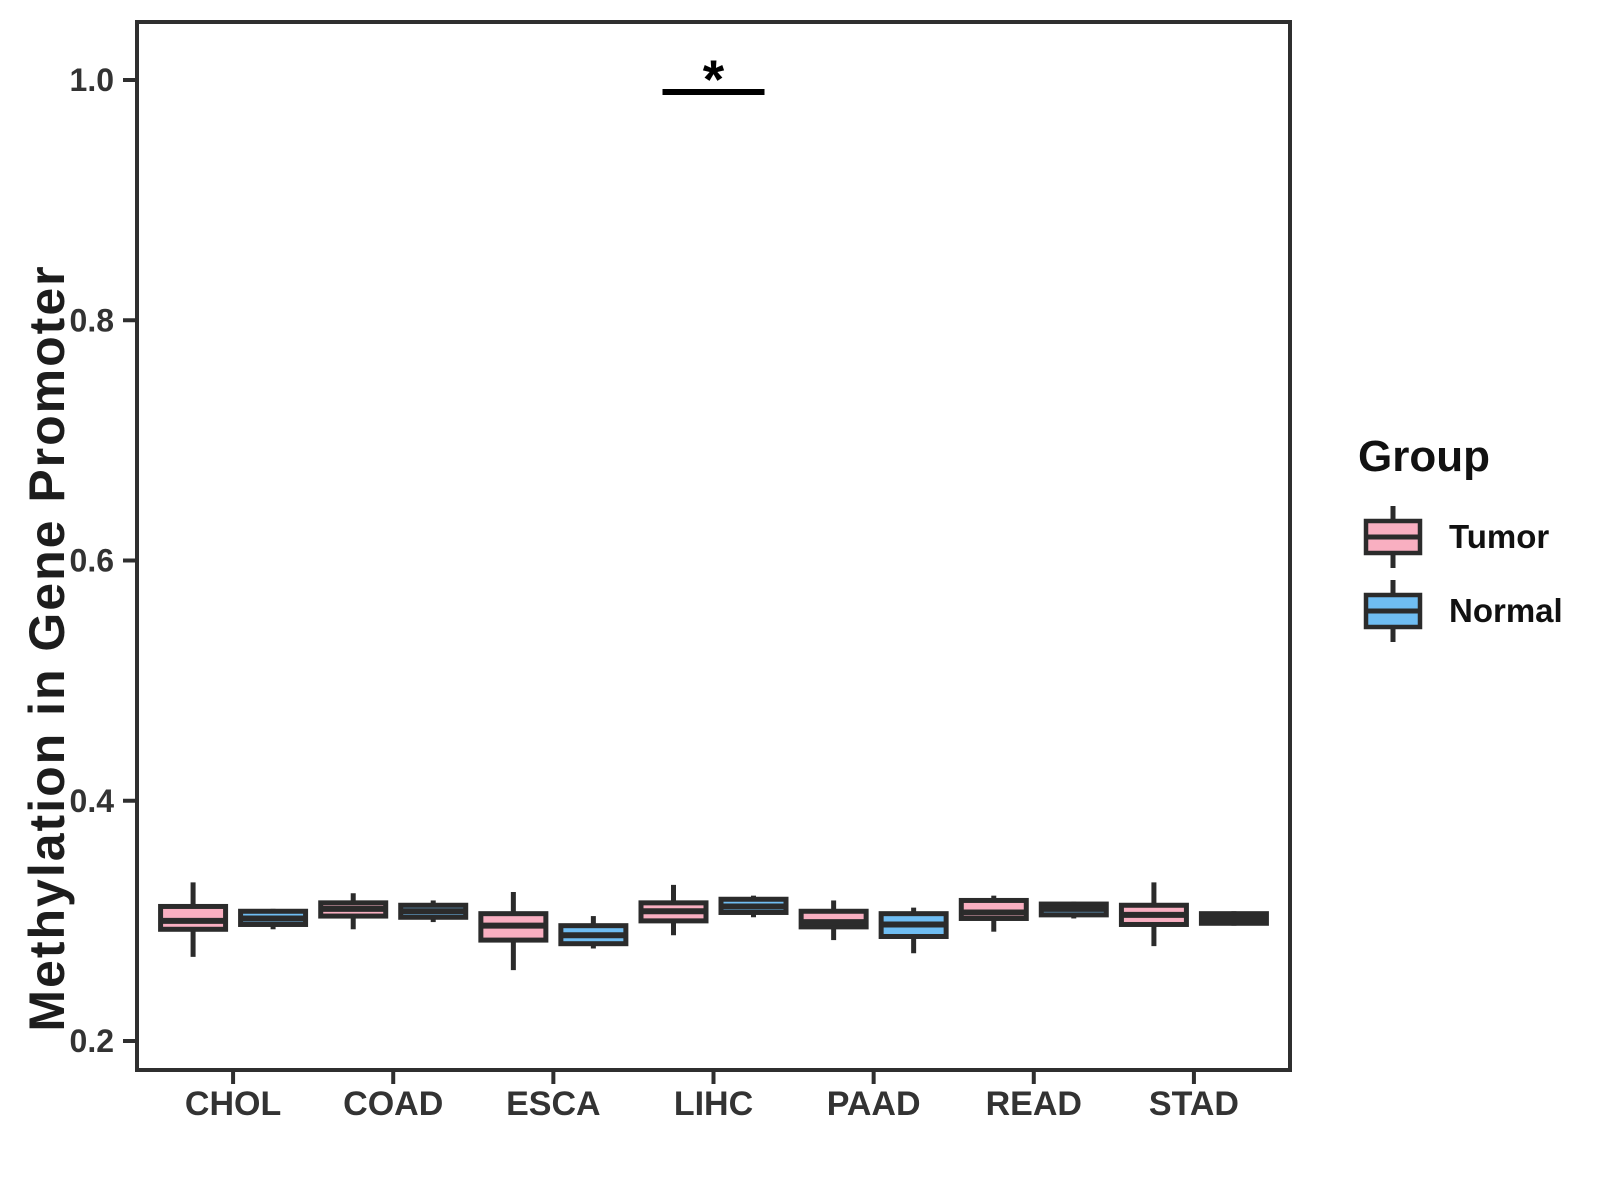 Image resolution: width=1600 pixels, height=1200 pixels. Describe the element at coordinates (1194, 1104) in the screenshot. I see `x-tick-label-stad: STAD` at that location.